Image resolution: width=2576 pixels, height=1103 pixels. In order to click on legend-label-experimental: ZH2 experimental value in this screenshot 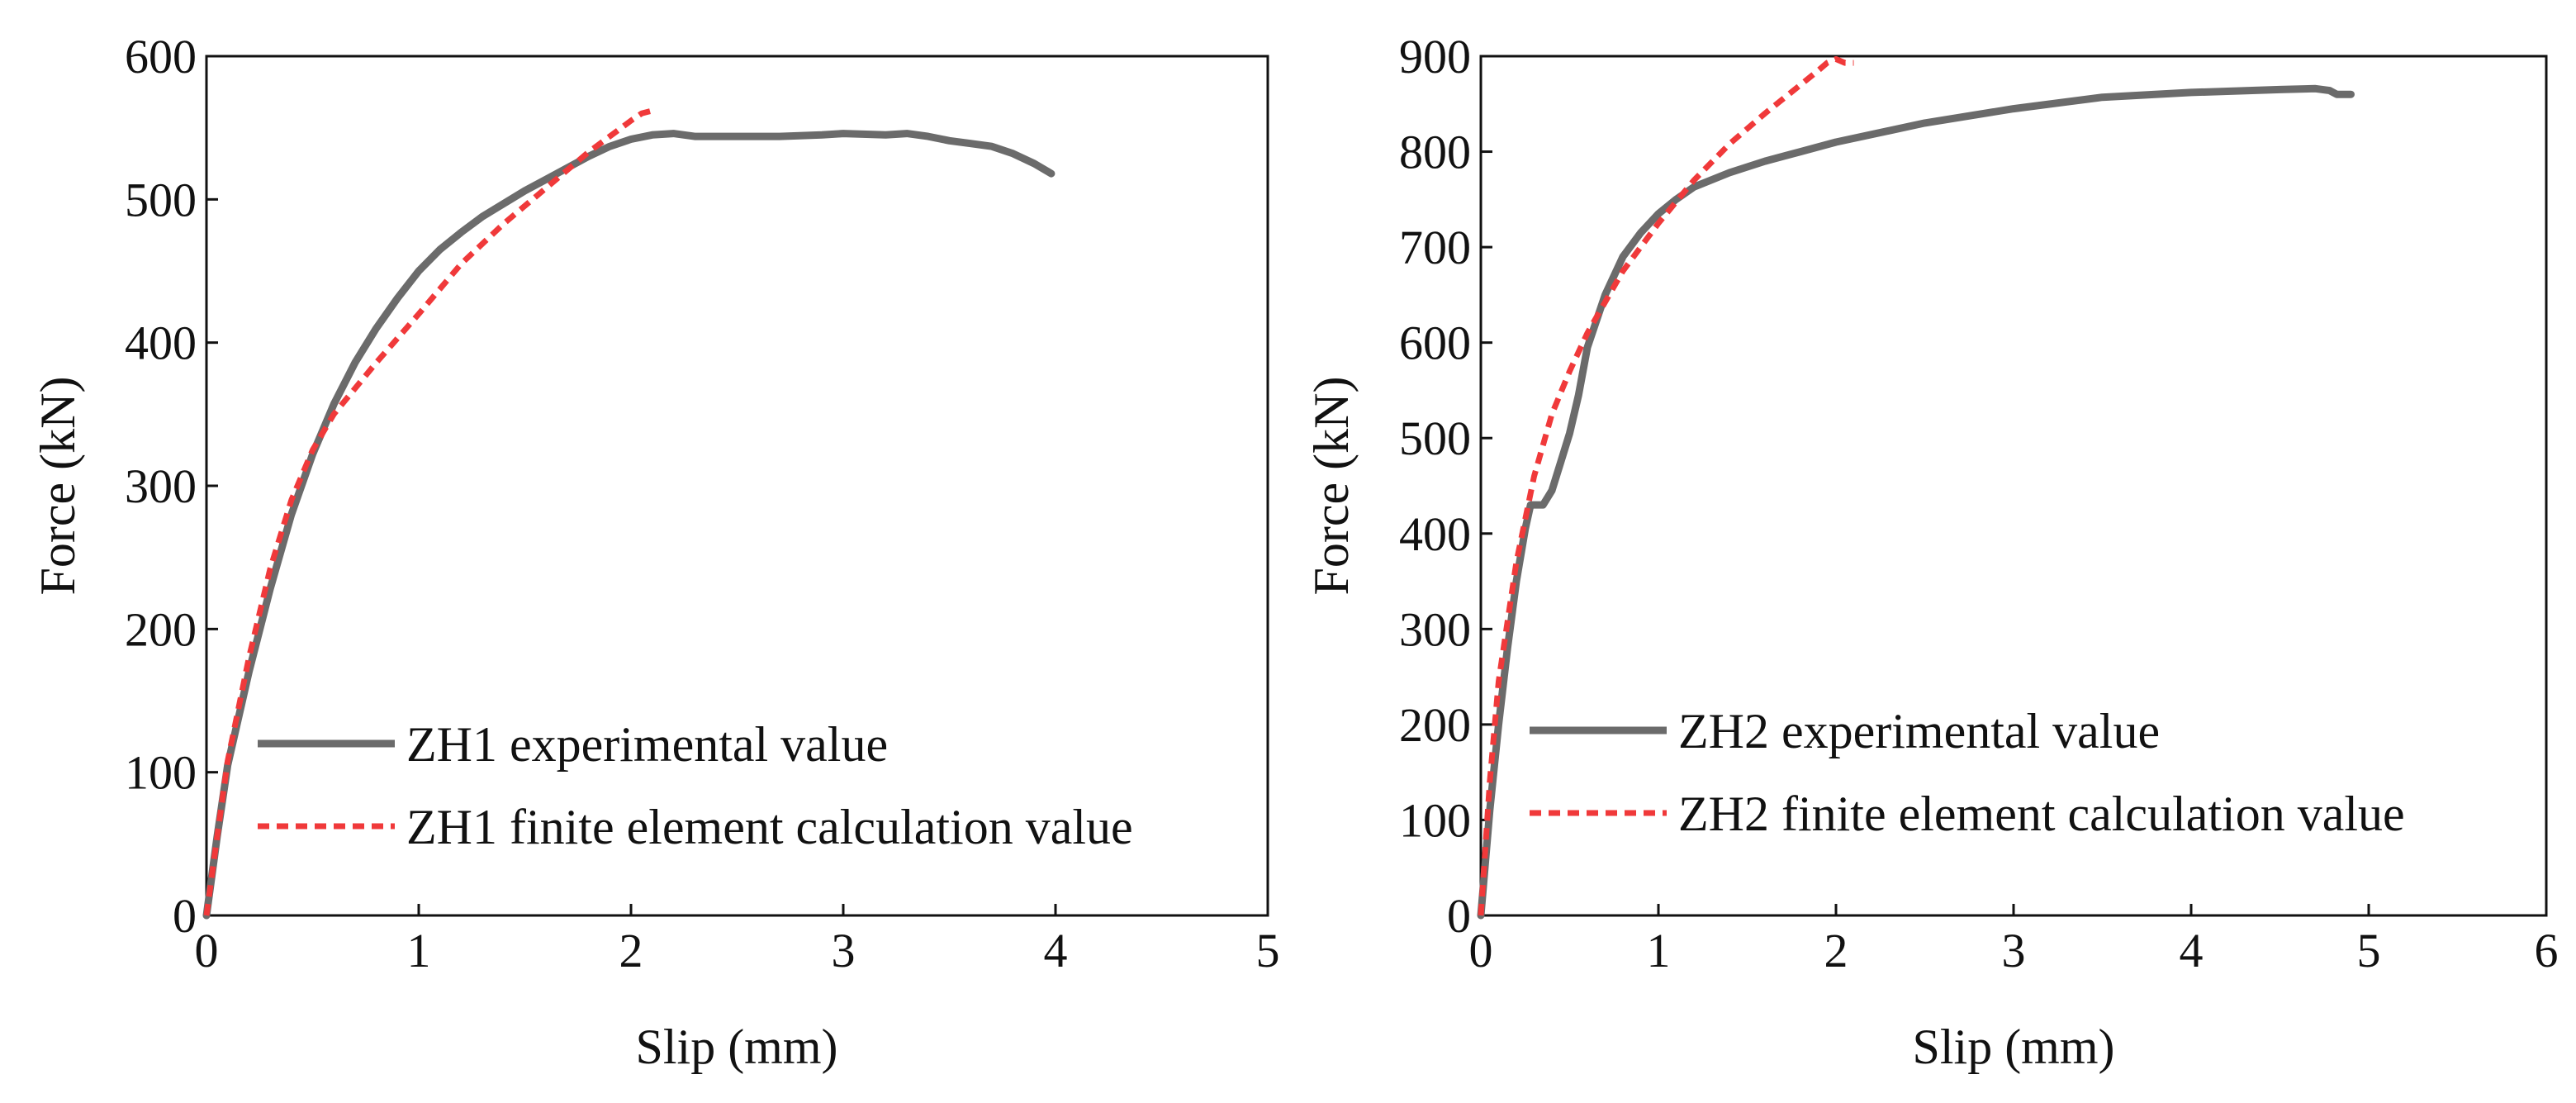, I will do `click(1919, 731)`.